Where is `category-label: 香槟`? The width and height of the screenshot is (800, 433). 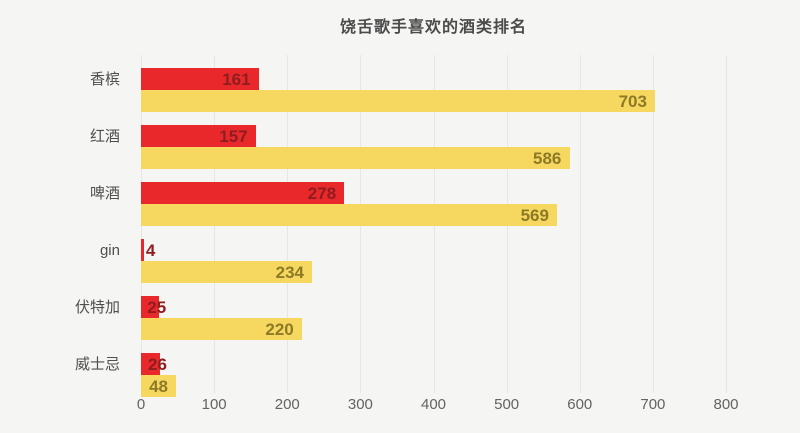 category-label: 香槟 is located at coordinates (104, 79).